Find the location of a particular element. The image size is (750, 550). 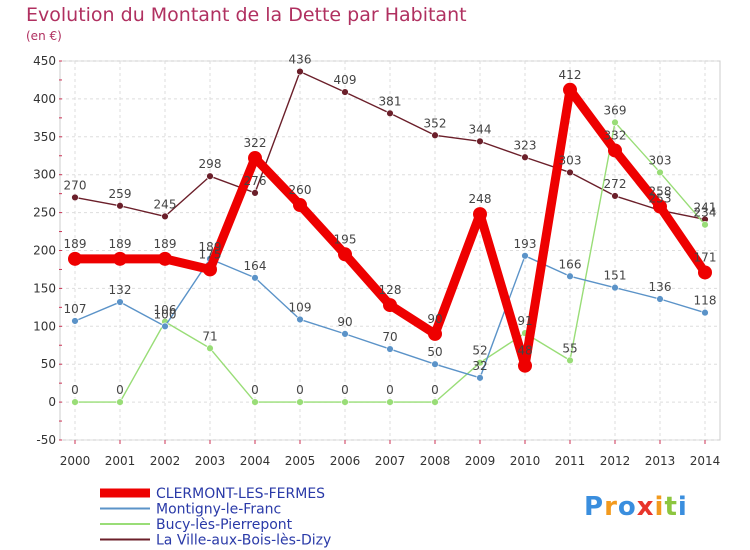

data-label: 260 is located at coordinates (300, 190).